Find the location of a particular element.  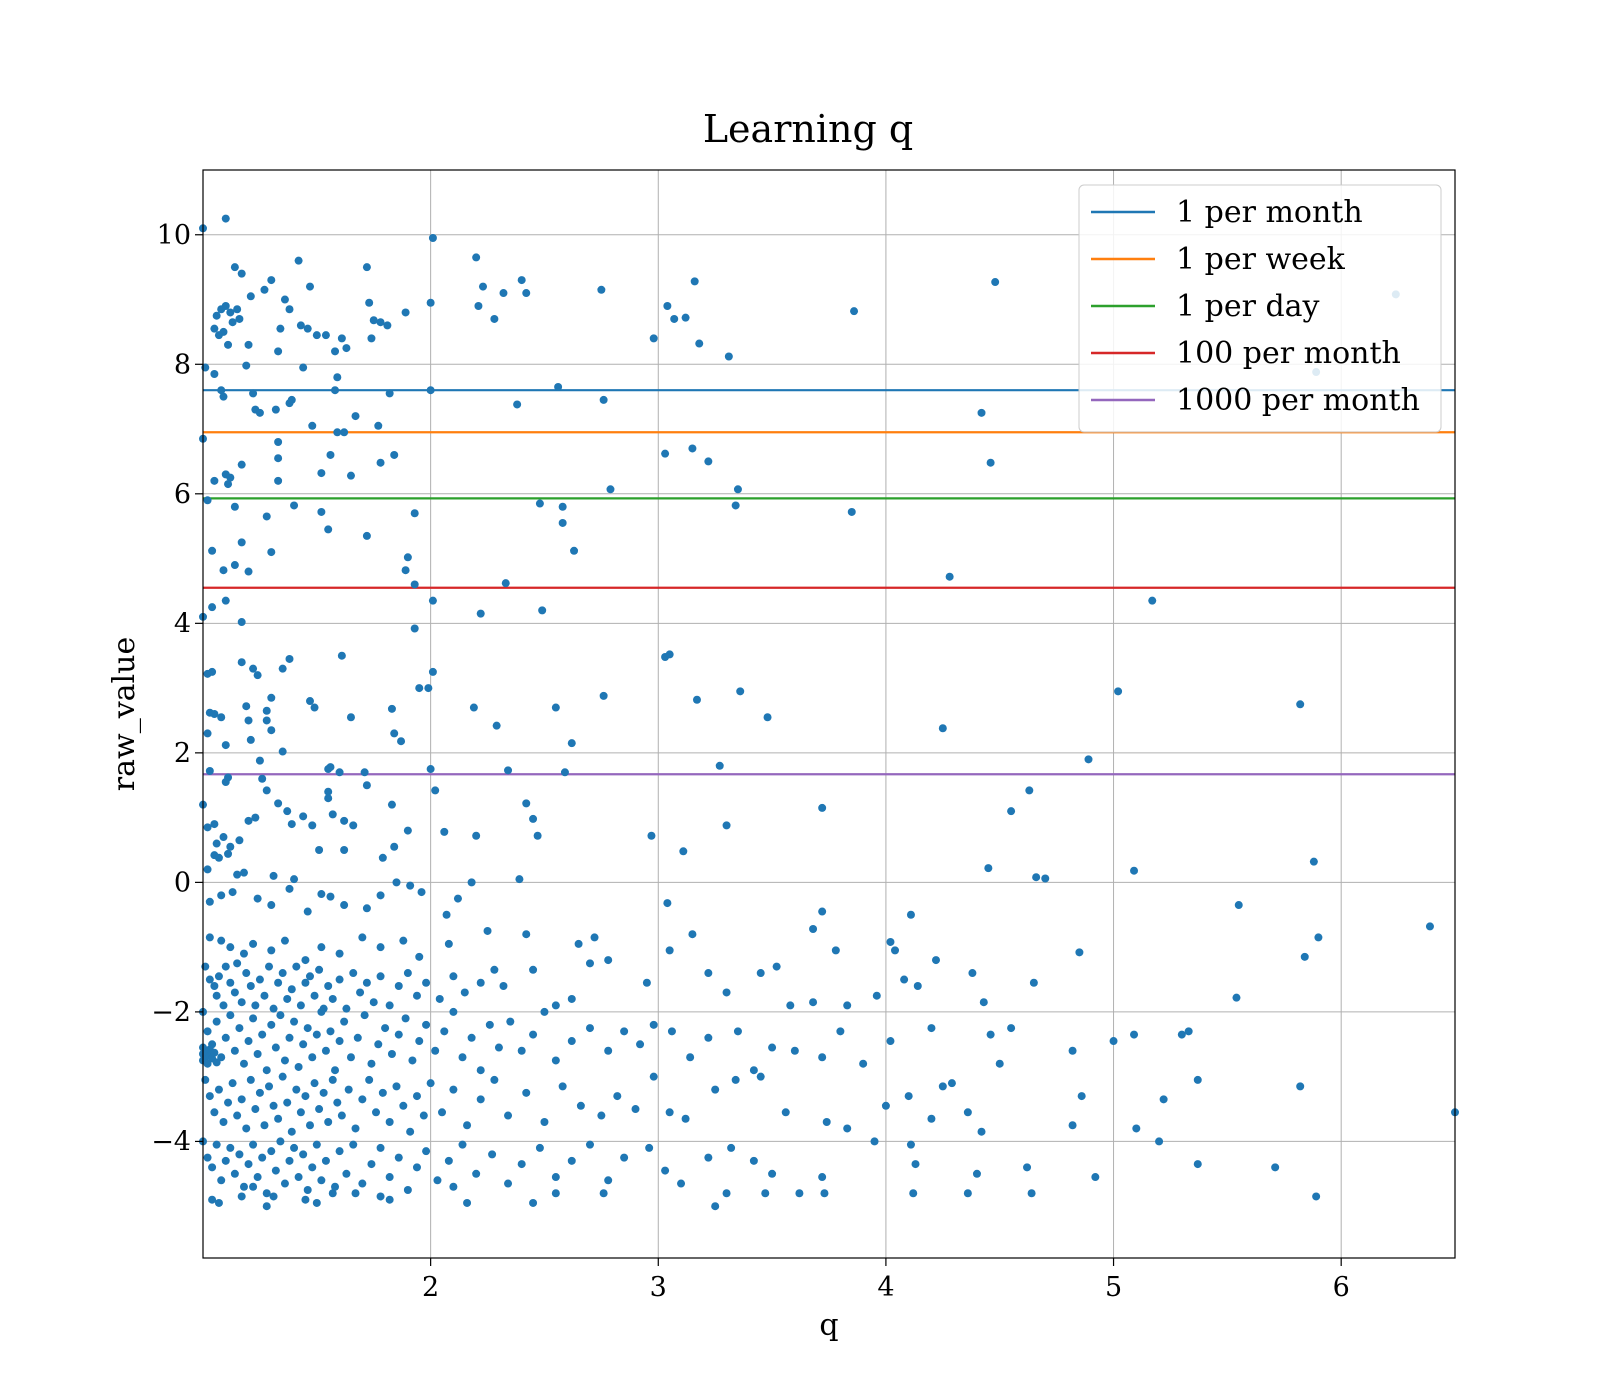

legend-entry-label: 100 per month is located at coordinates (1288, 353).